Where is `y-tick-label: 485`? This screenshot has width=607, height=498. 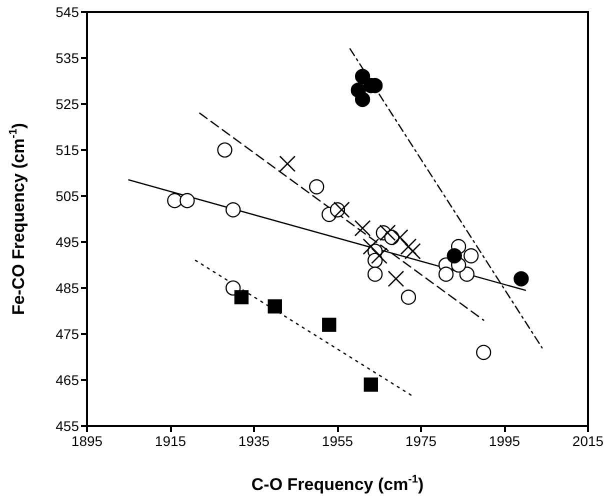
y-tick-label: 485 is located at coordinates (68, 288).